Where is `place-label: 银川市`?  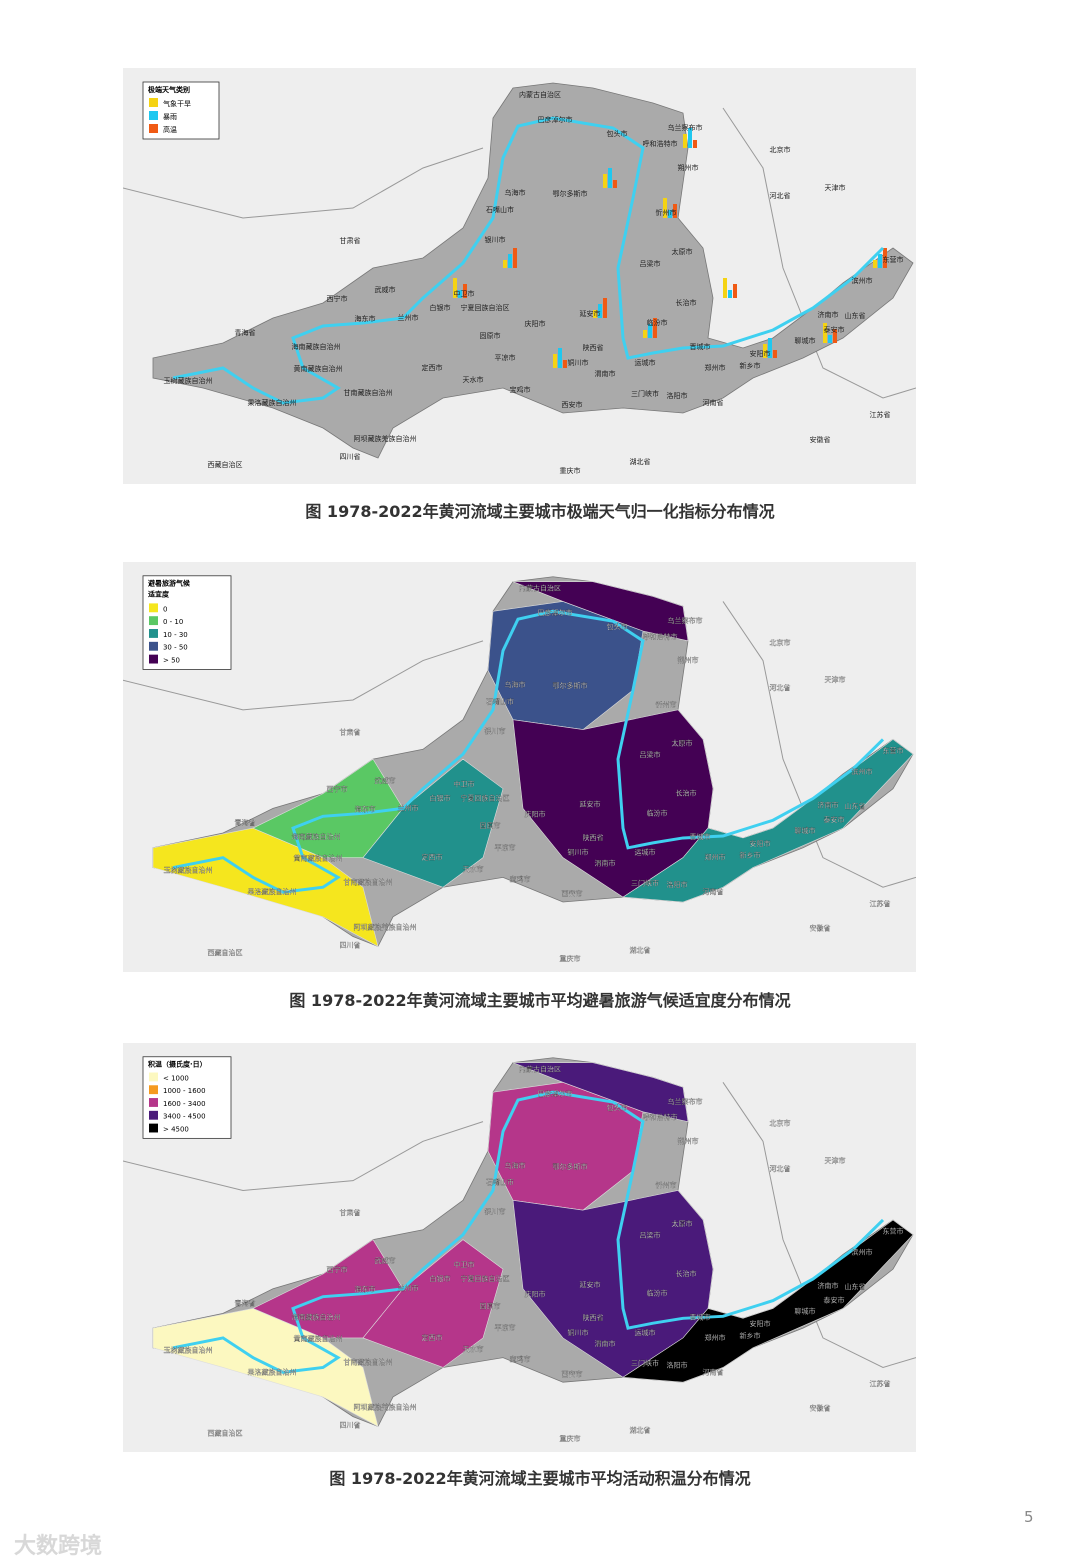 place-label: 银川市 is located at coordinates (495, 1211).